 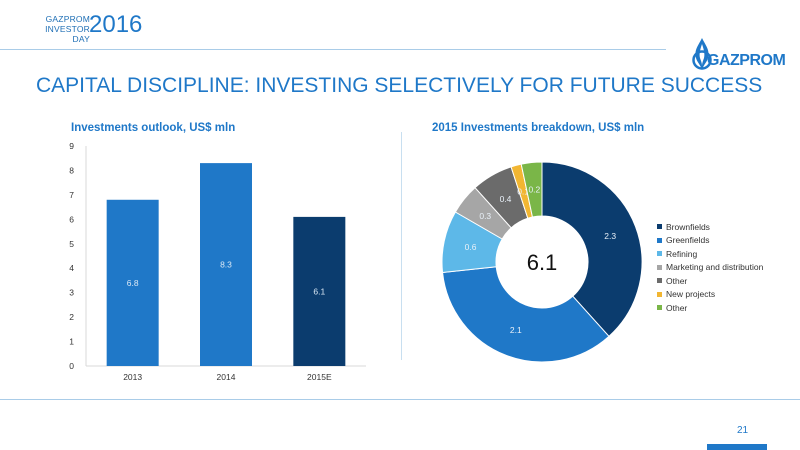 What do you see at coordinates (400, 399) in the screenshot?
I see `bottom-divider` at bounding box center [400, 399].